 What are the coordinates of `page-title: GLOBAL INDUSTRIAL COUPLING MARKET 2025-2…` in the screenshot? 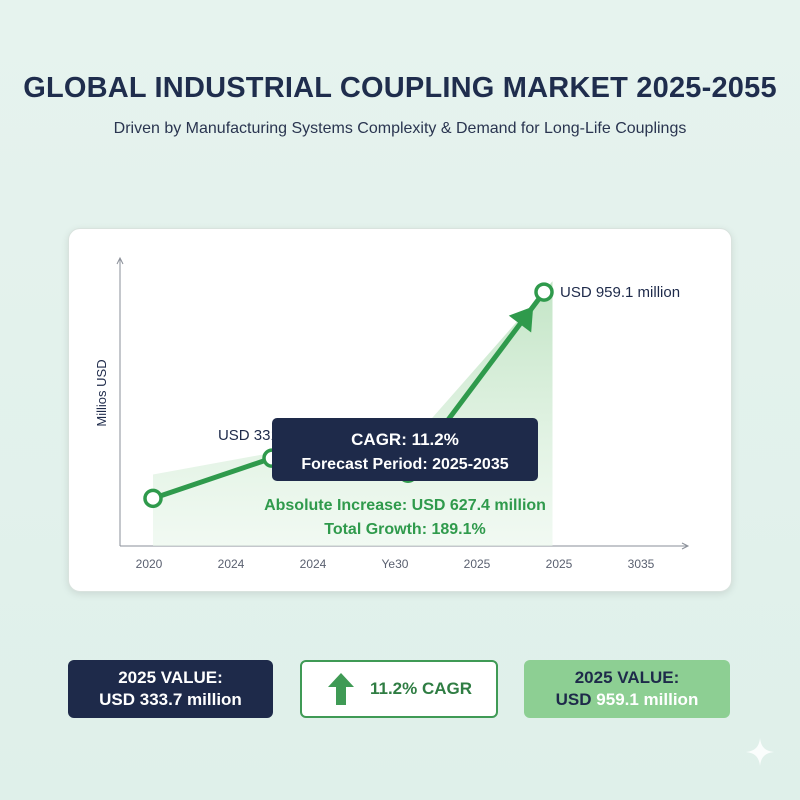 It's located at (400, 88).